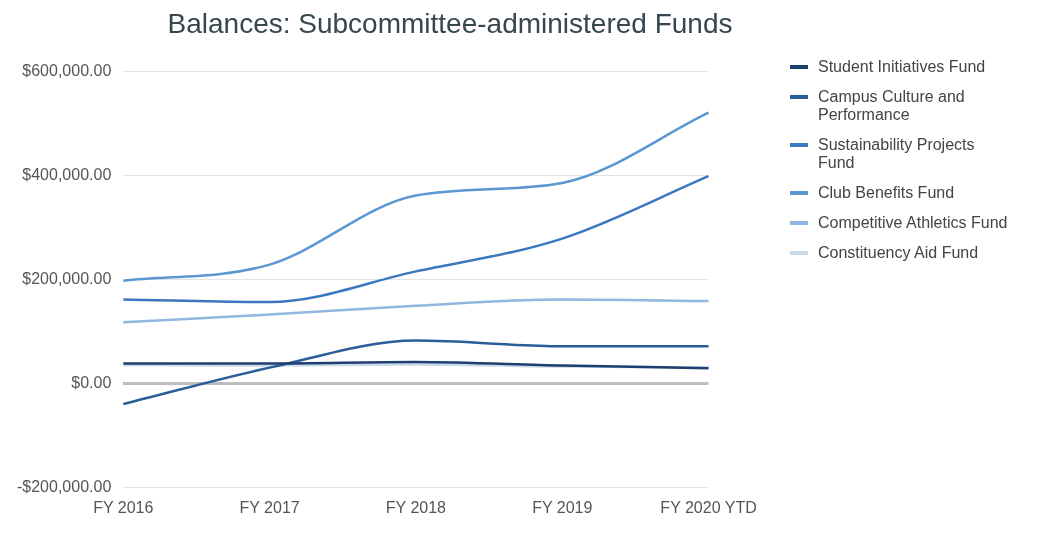 This screenshot has height=533, width=1043. What do you see at coordinates (450, 24) in the screenshot?
I see `chart-title: Balances: Subcommittee-administered Funds` at bounding box center [450, 24].